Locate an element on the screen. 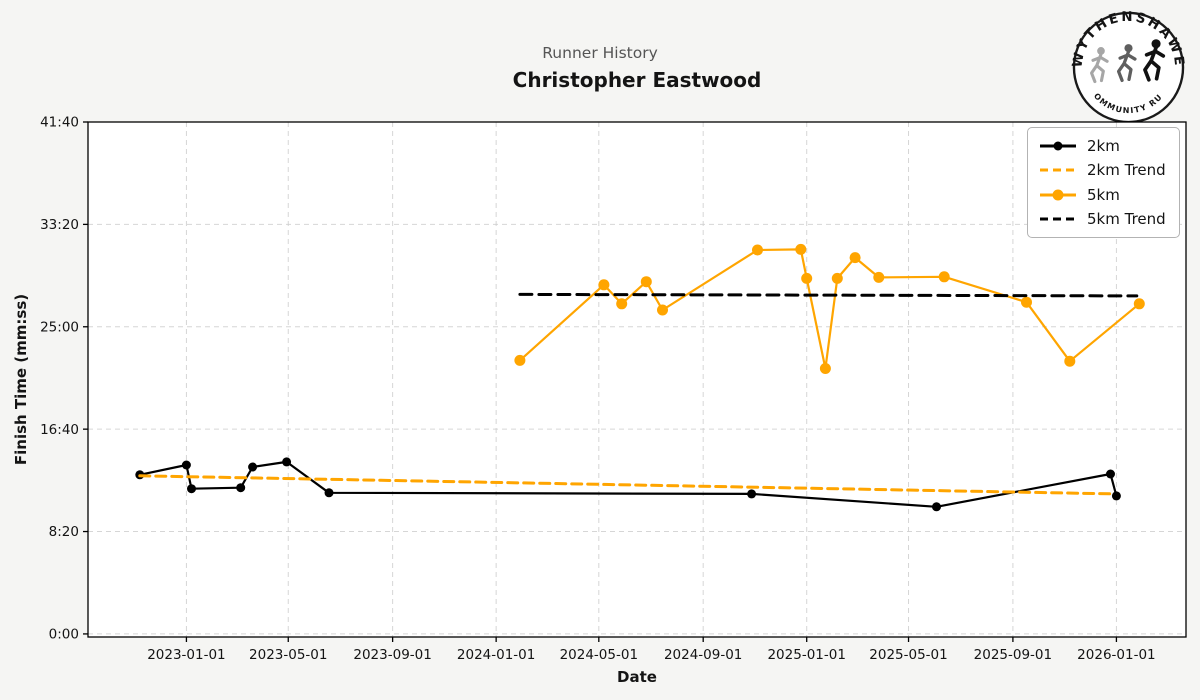 This screenshot has height=700, width=1200. x-axis-label: Date is located at coordinates (637, 677).